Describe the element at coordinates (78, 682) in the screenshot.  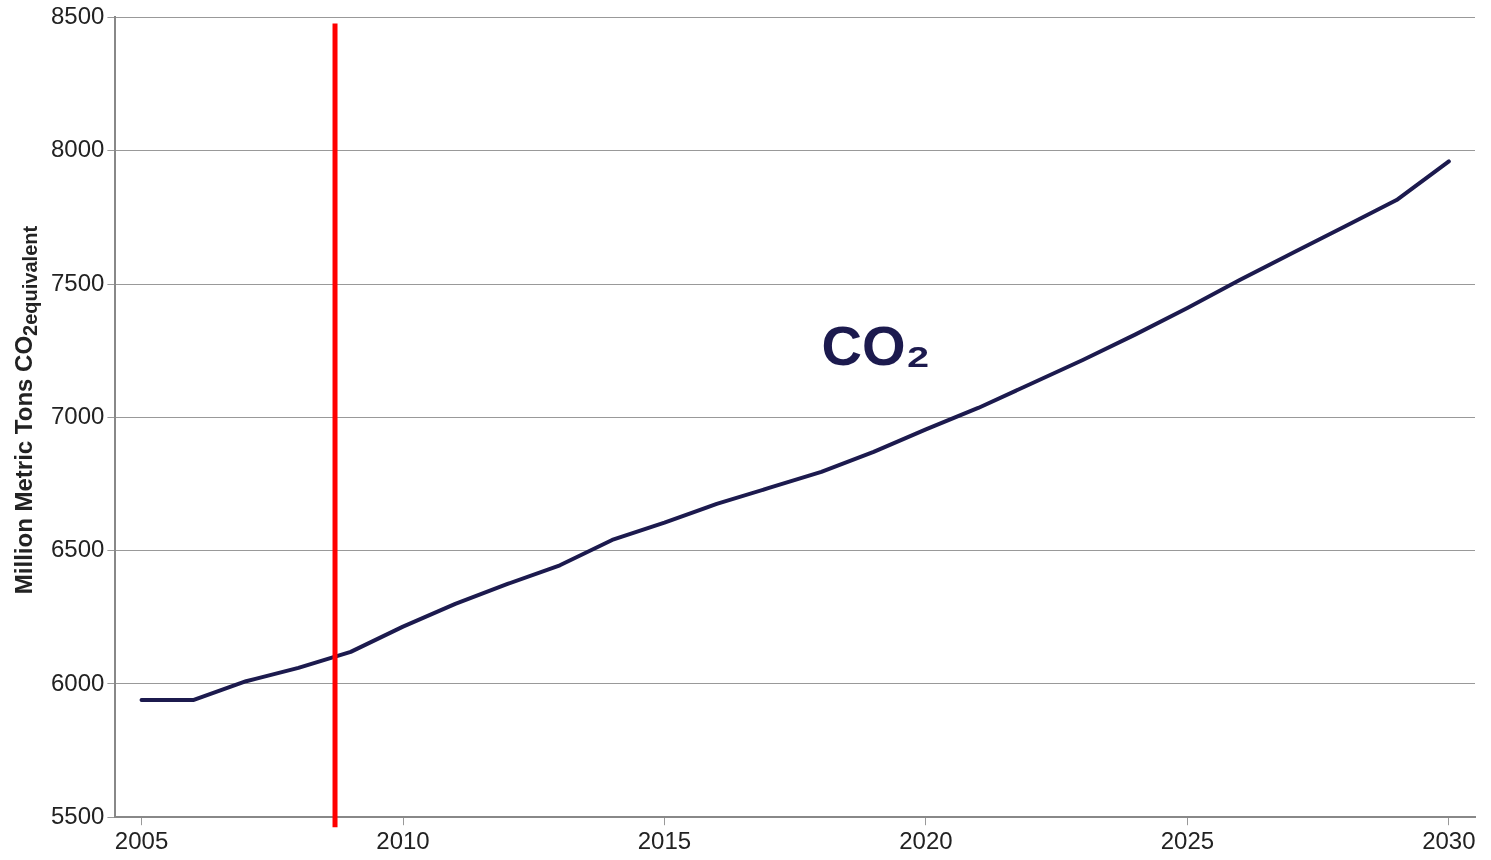
I see `y-tick-label: 6000` at that location.